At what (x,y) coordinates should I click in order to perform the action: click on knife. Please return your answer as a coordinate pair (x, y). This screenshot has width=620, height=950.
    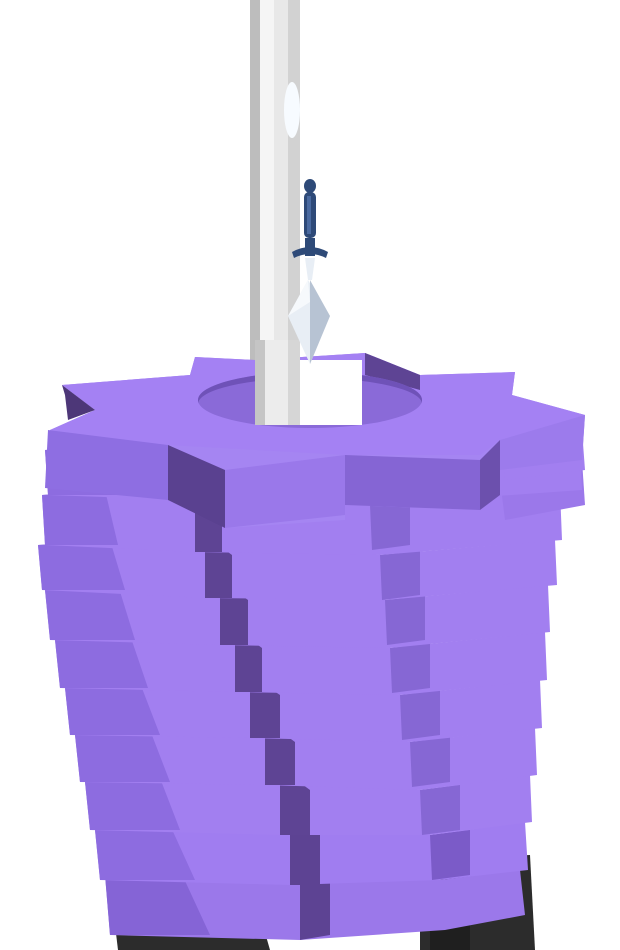
    Looking at the image, I should click on (309, 271).